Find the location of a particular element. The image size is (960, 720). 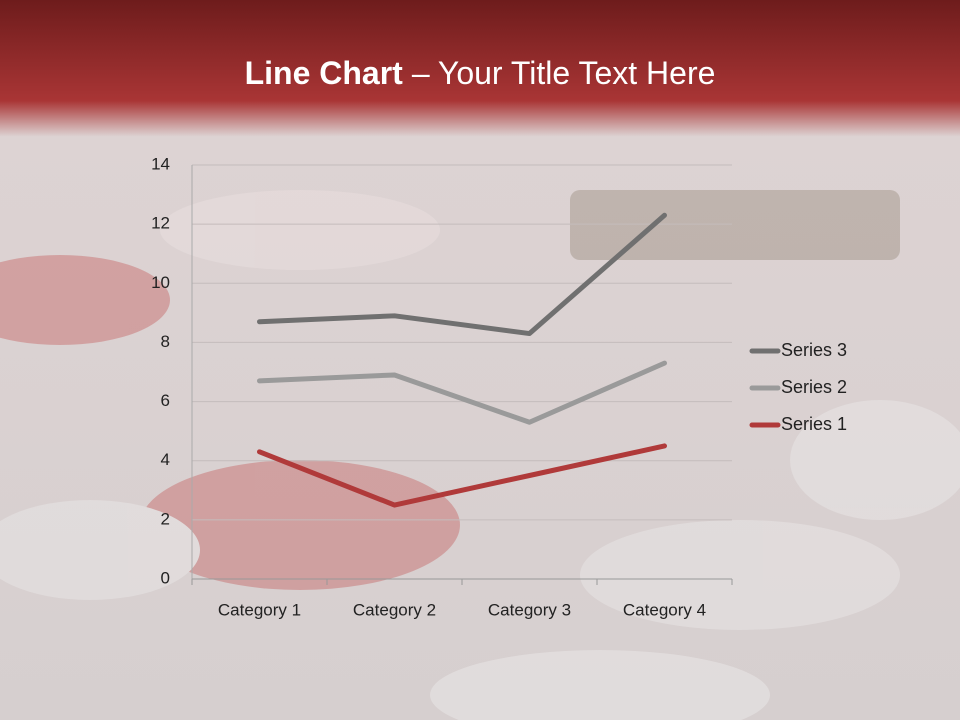

y-tick-label: 2 is located at coordinates (165, 518).